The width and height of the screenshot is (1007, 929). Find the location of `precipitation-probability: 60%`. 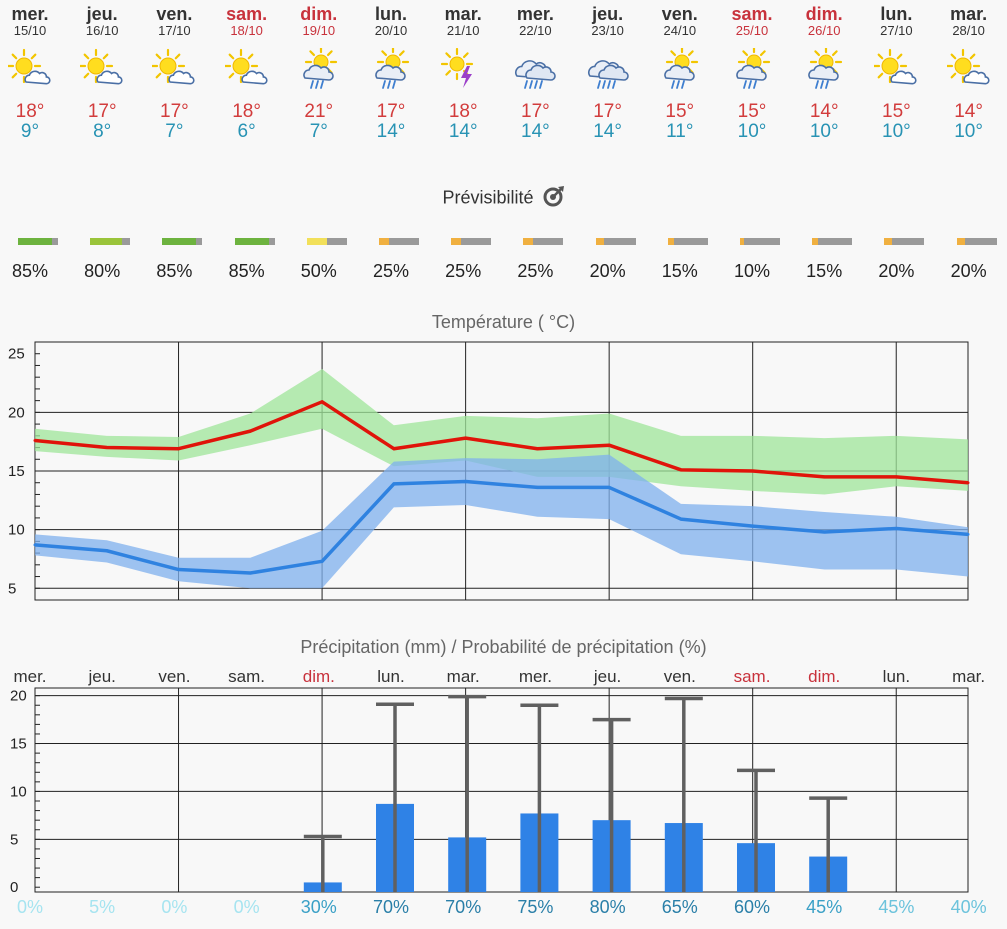

precipitation-probability: 60% is located at coordinates (752, 907).